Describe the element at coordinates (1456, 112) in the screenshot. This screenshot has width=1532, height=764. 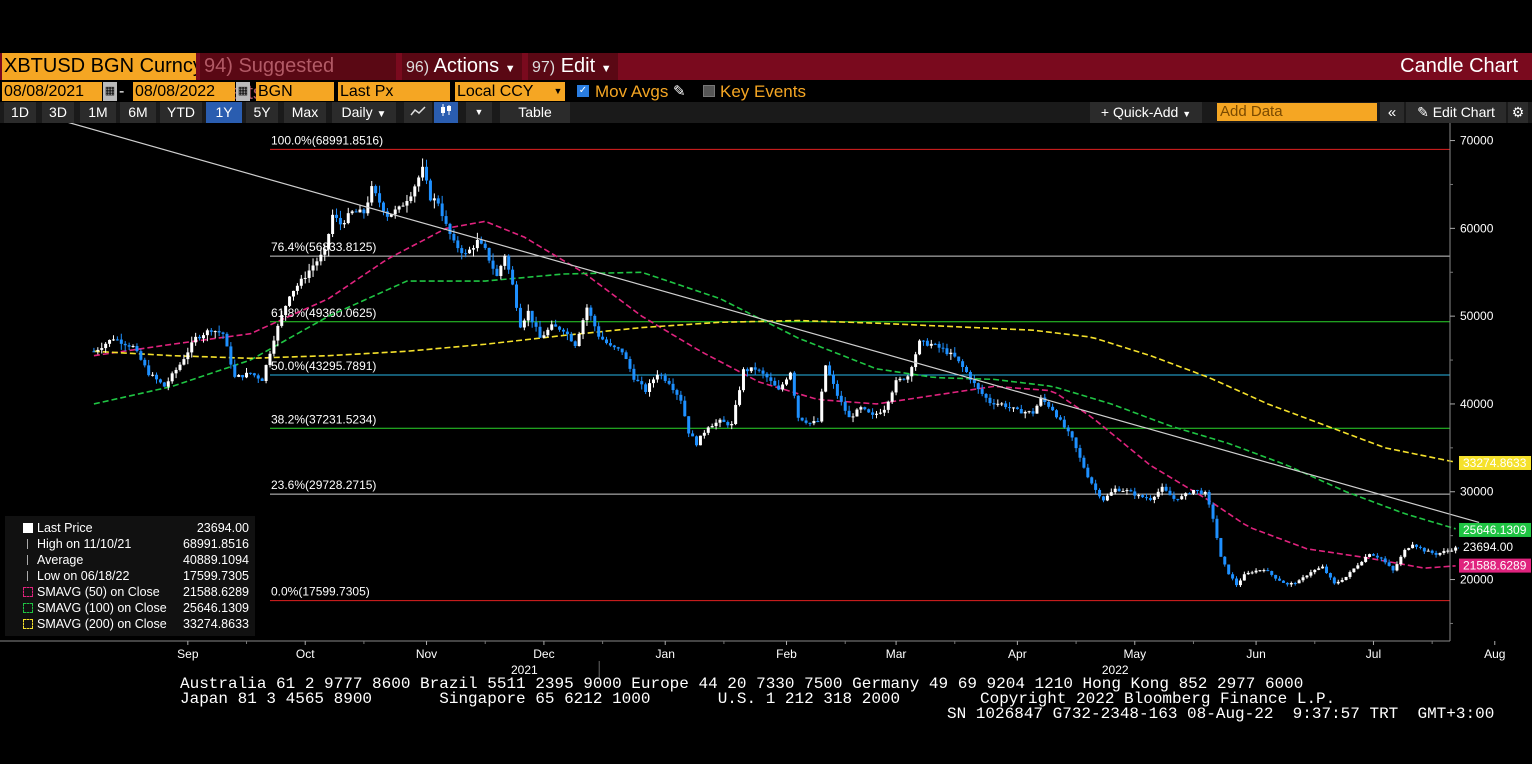
I see `edit-chart-button: ✎ Edit Chart` at that location.